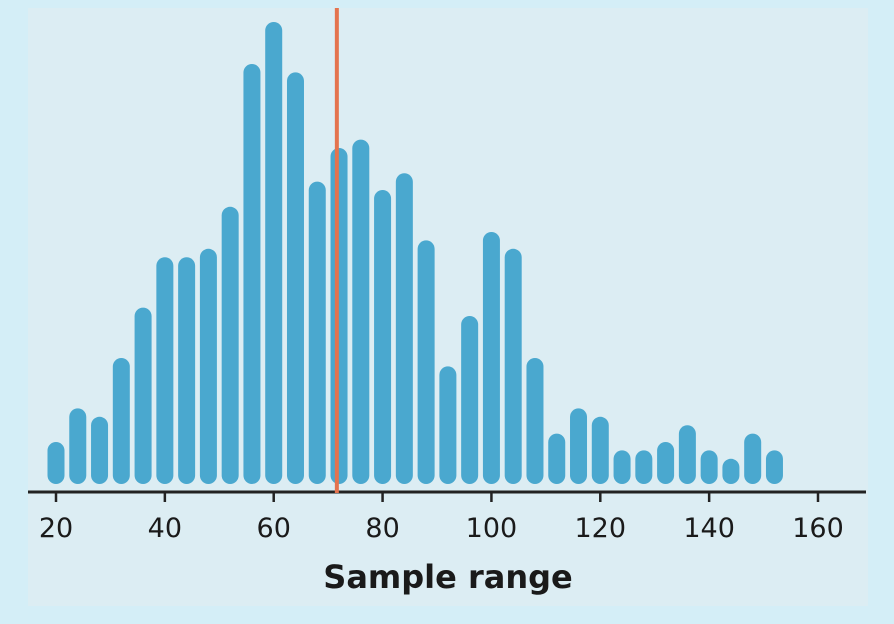  I want to click on x-axis-label: Sample range, so click(448, 577).